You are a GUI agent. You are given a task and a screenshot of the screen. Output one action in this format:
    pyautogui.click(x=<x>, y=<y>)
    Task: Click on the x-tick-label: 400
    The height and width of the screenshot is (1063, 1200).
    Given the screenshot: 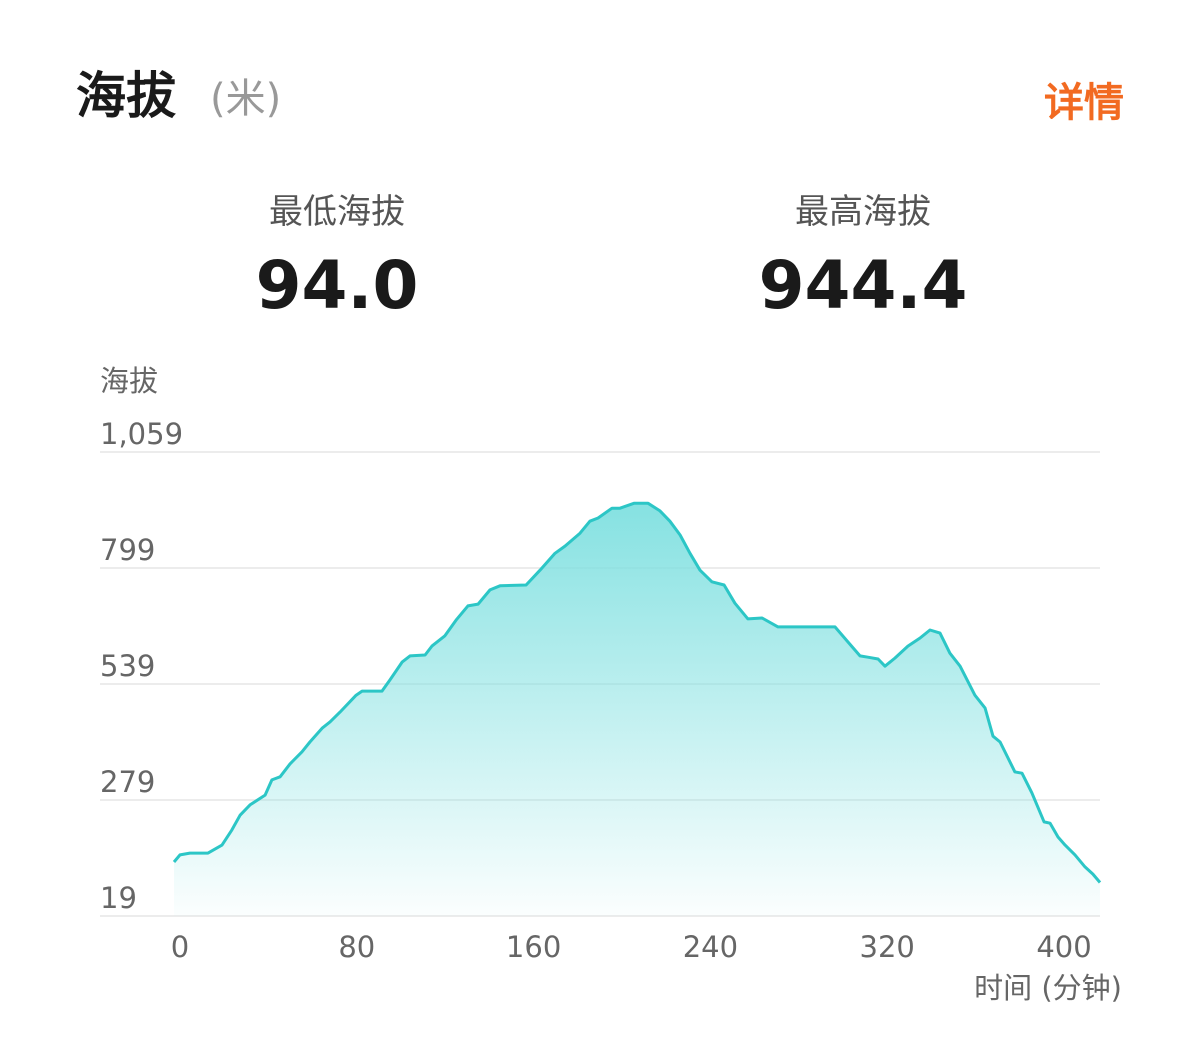 What is the action you would take?
    pyautogui.click(x=1063, y=947)
    